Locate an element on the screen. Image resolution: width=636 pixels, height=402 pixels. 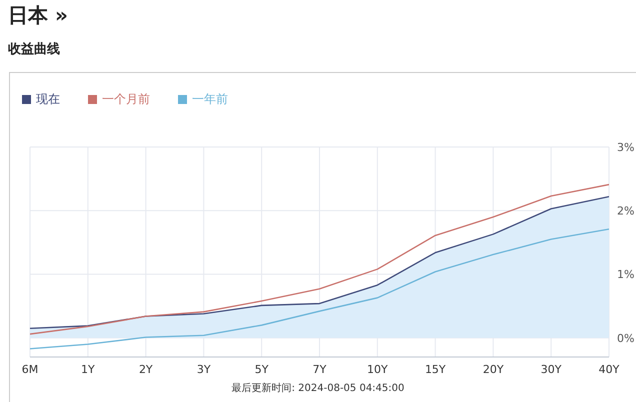
y-tick-label: 2% is located at coordinates (625, 211).